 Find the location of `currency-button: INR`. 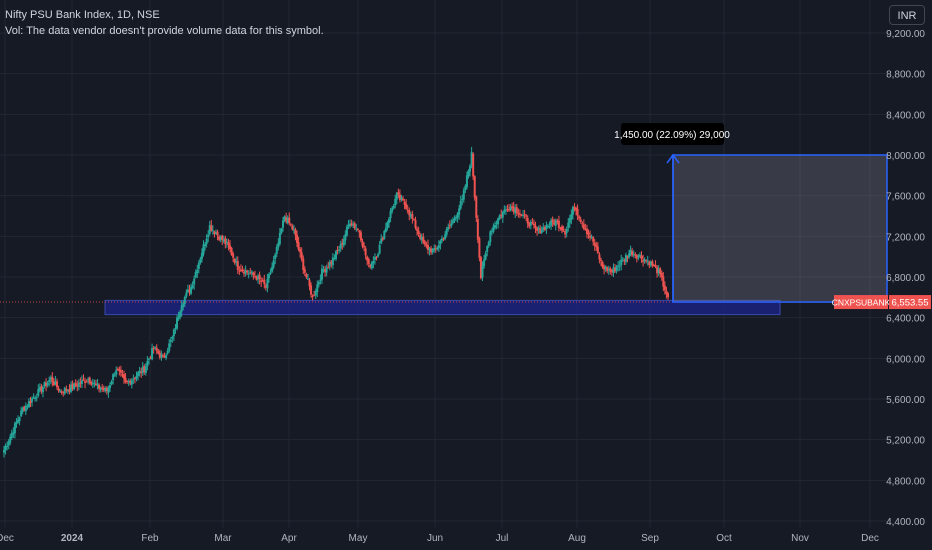

currency-button: INR is located at coordinates (907, 15).